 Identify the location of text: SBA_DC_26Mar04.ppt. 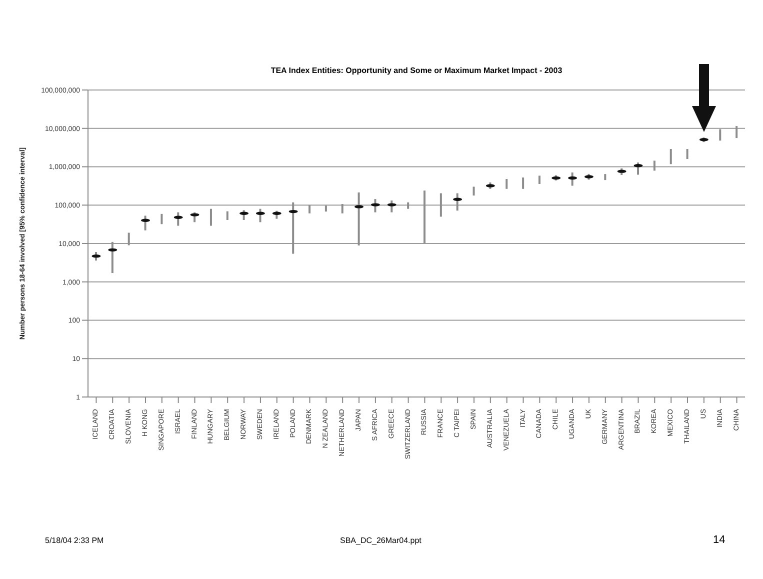
(381, 540).